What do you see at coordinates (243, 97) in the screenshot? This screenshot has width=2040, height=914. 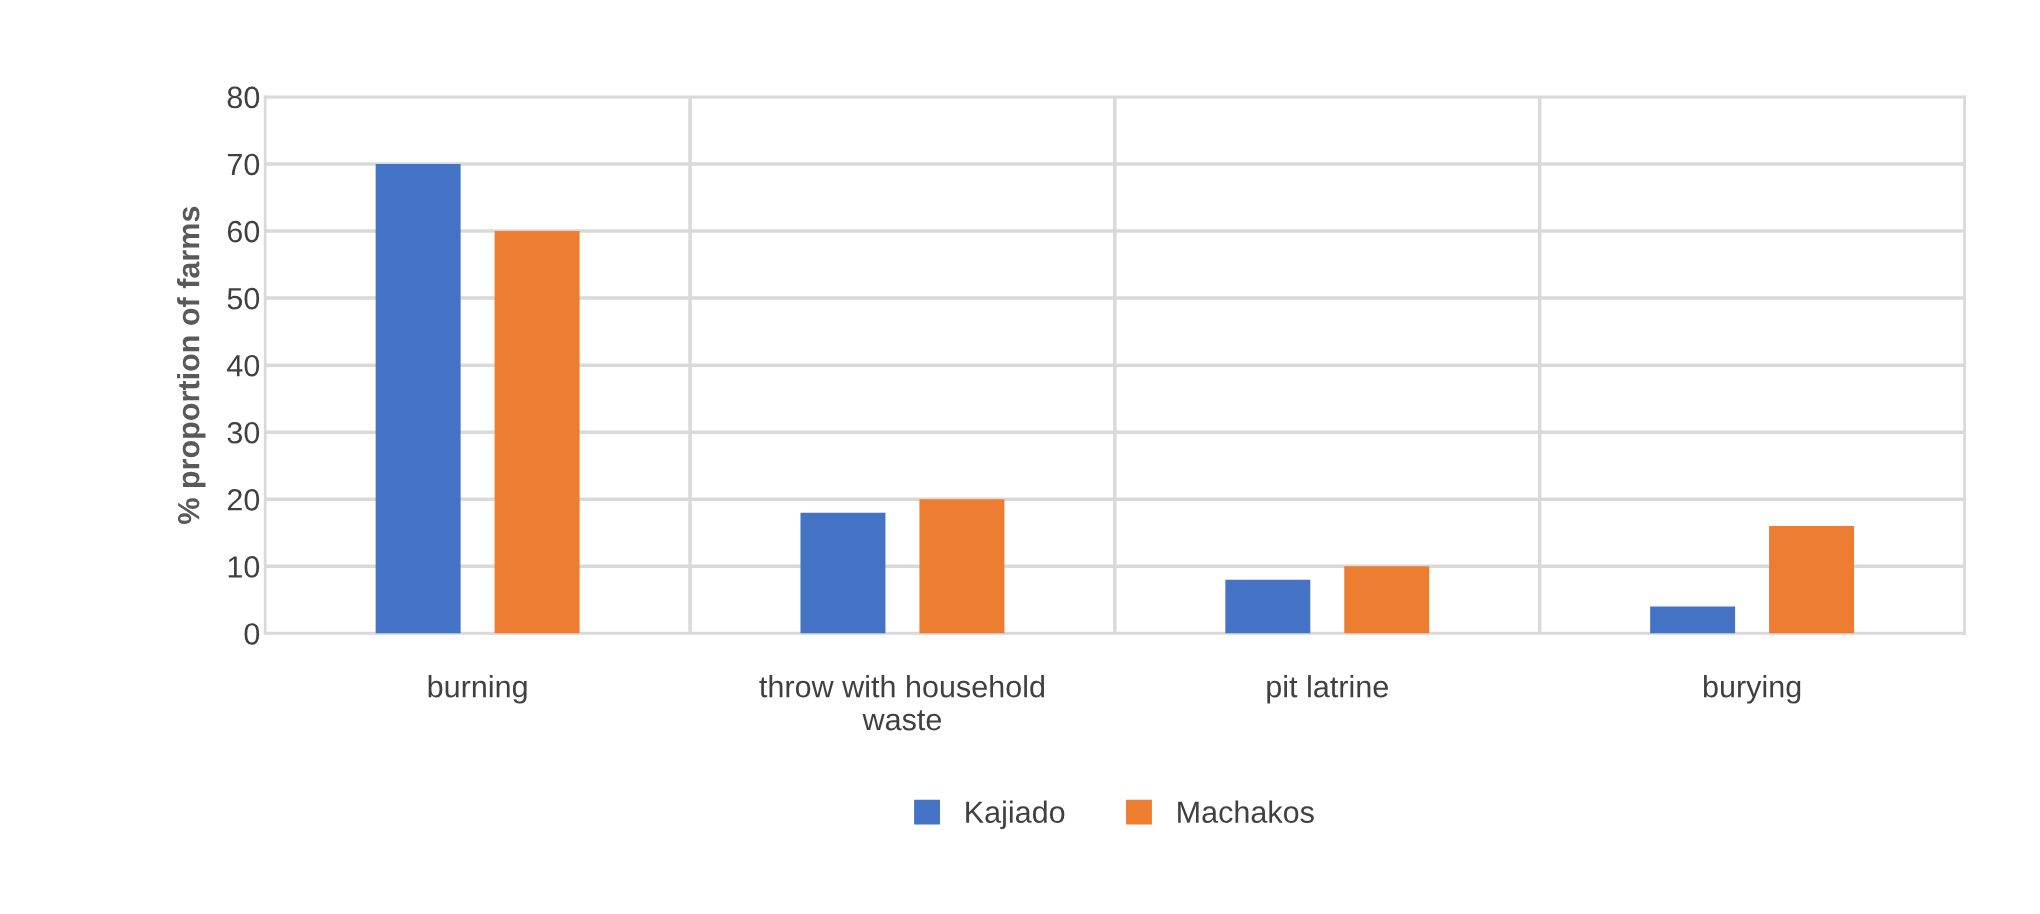 I see `y-tick-label: 80` at bounding box center [243, 97].